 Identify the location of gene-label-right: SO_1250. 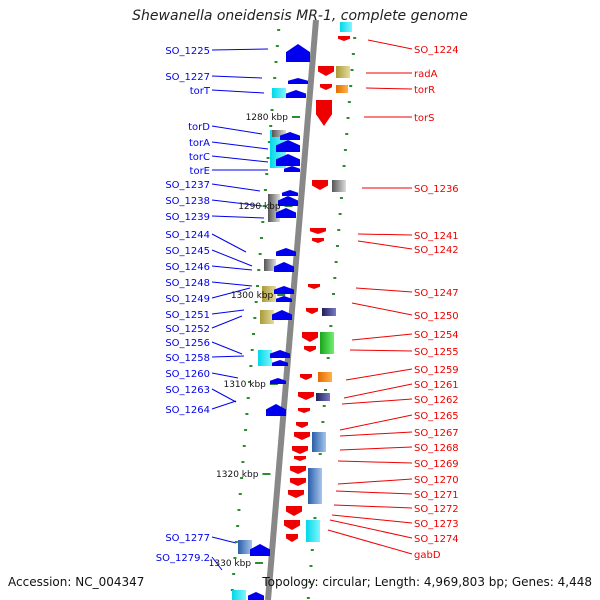
(436, 316).